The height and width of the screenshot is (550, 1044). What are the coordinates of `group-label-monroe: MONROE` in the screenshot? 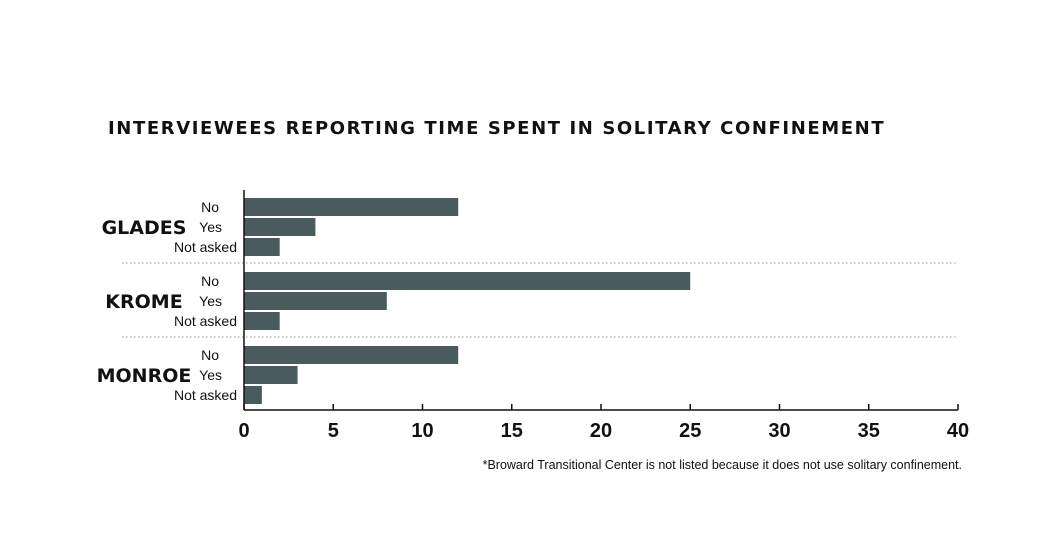 It's located at (144, 376).